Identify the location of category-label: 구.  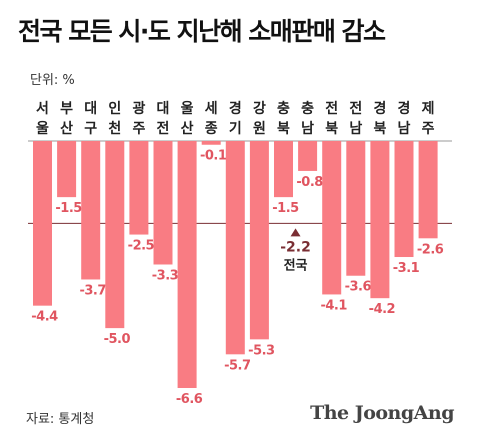
(90, 129).